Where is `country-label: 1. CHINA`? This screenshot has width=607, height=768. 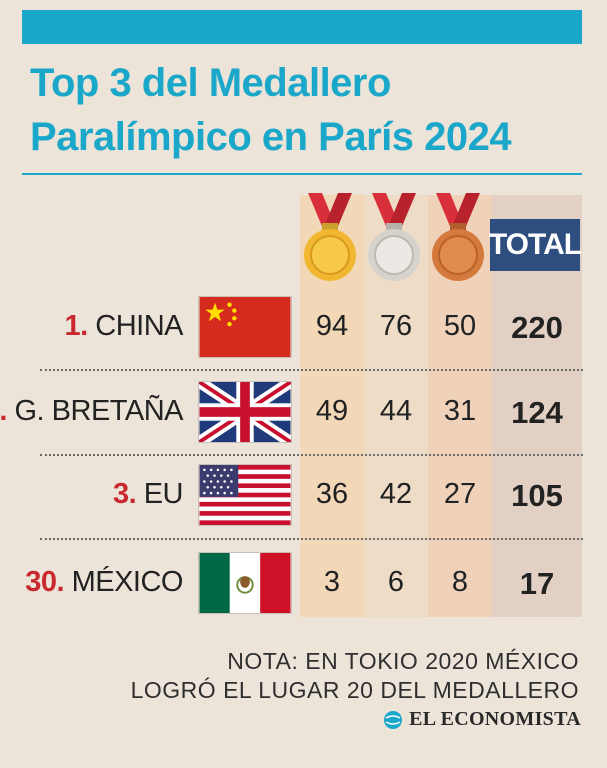 country-label: 1. CHINA is located at coordinates (124, 326).